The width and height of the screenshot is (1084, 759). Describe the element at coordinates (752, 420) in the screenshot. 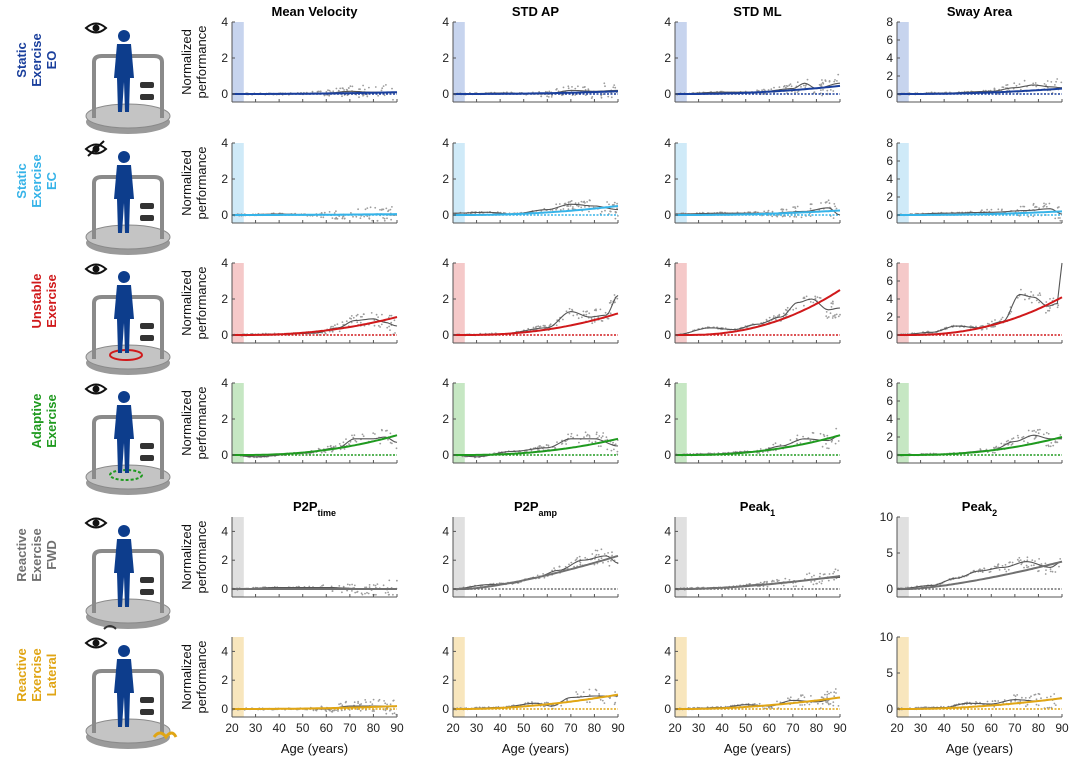

I see `chart-panel: 0 2 4` at that location.